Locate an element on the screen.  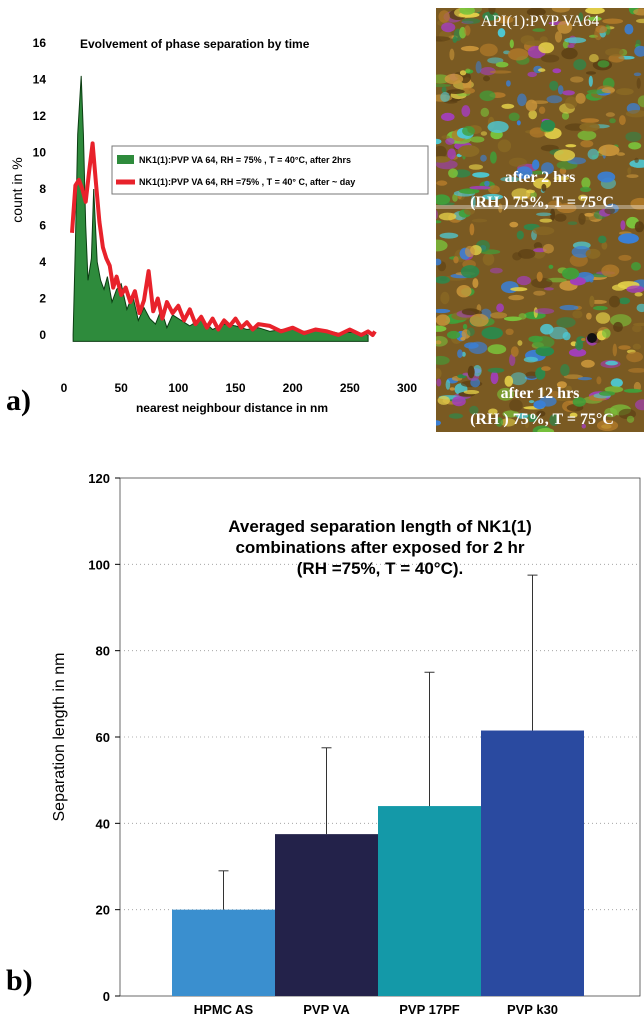
chart-b-y-label: Separation length in nm is located at coordinates (59, 737).